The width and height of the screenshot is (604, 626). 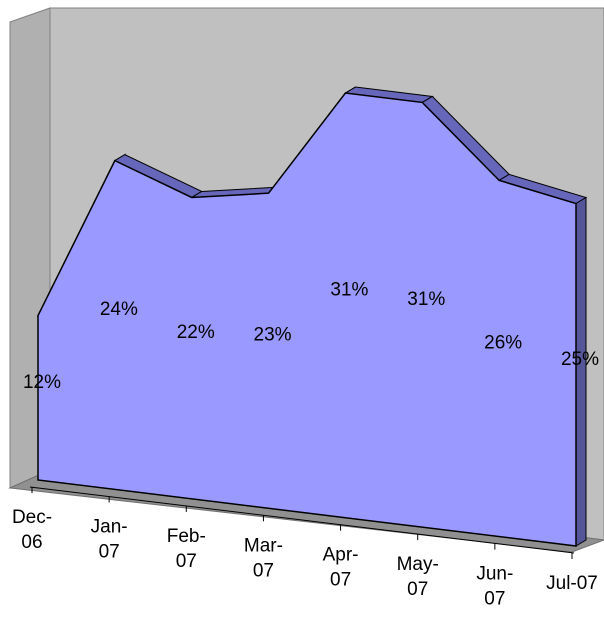 What do you see at coordinates (503, 342) in the screenshot?
I see `data-label: 26%` at bounding box center [503, 342].